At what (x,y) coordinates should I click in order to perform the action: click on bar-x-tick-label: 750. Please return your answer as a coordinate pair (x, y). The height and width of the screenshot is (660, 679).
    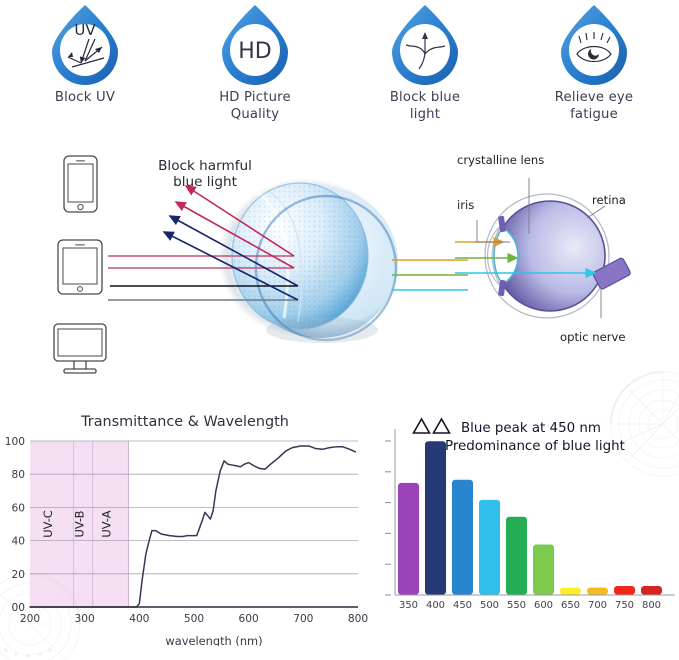
    Looking at the image, I should click on (624, 605).